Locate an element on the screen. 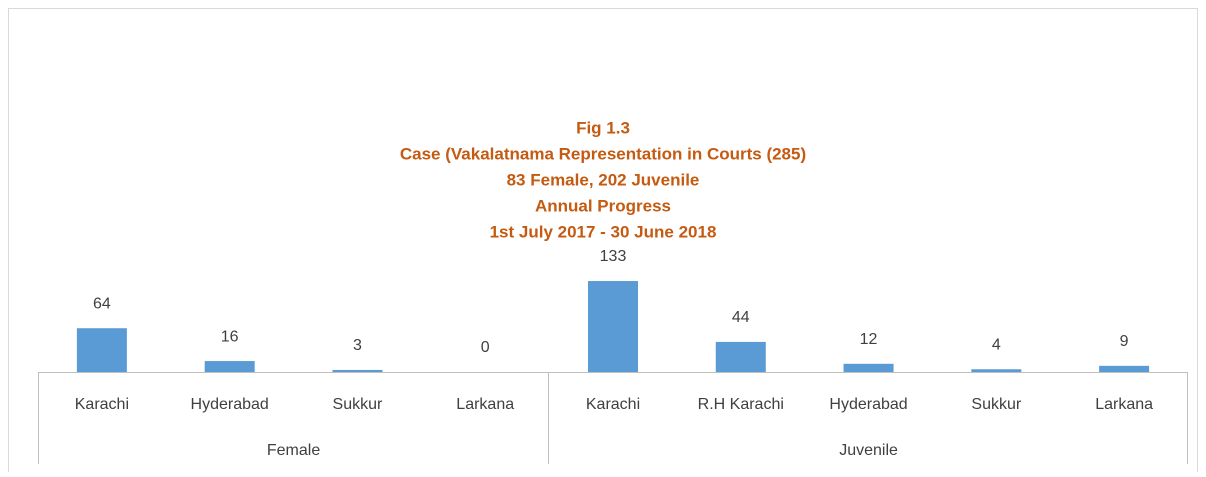 The height and width of the screenshot is (477, 1206). value-label: 4 is located at coordinates (996, 344).